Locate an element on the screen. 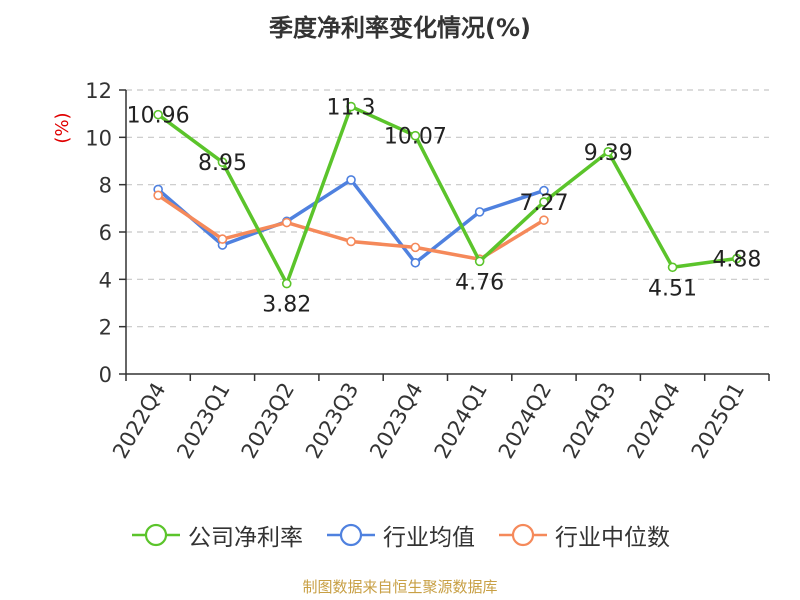 The width and height of the screenshot is (800, 600). data-label: 9.39 is located at coordinates (608, 153).